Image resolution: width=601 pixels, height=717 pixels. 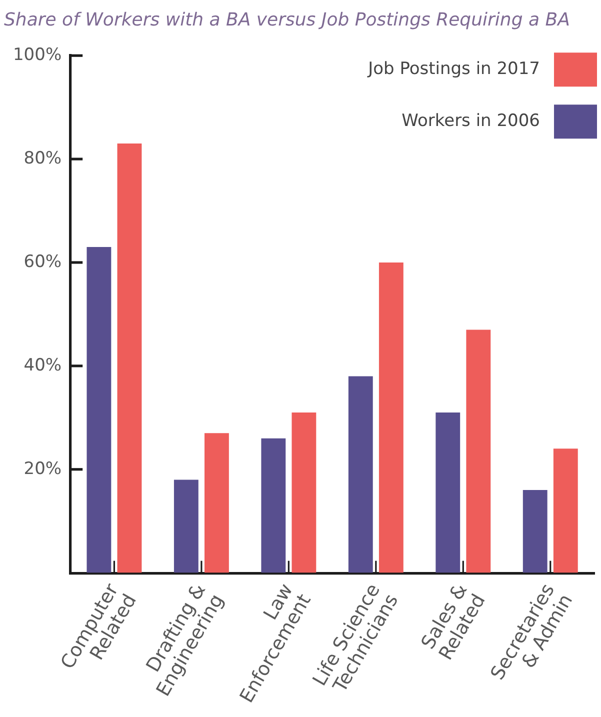 I want to click on y-tick-label: 80%, so click(x=43, y=158).